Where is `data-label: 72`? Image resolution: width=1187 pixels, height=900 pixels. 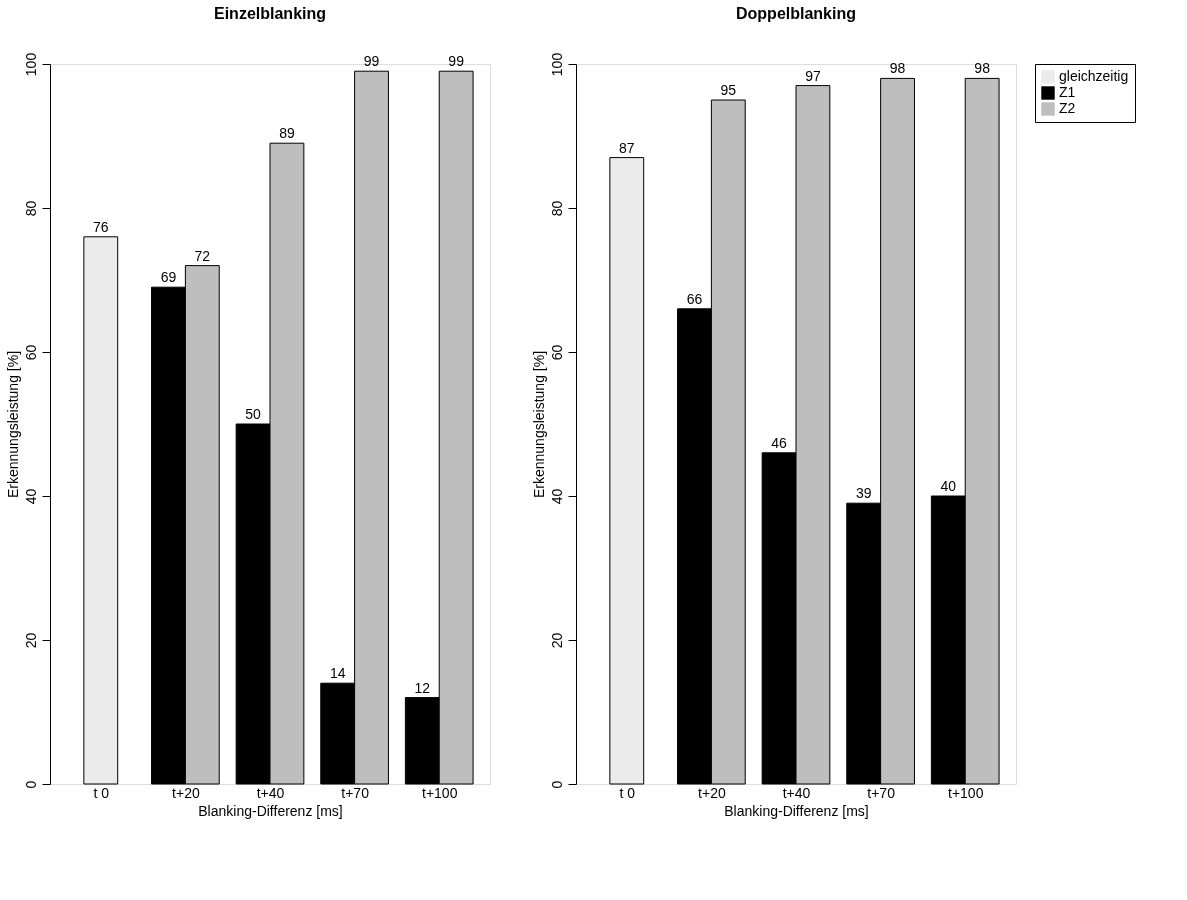 data-label: 72 is located at coordinates (202, 255).